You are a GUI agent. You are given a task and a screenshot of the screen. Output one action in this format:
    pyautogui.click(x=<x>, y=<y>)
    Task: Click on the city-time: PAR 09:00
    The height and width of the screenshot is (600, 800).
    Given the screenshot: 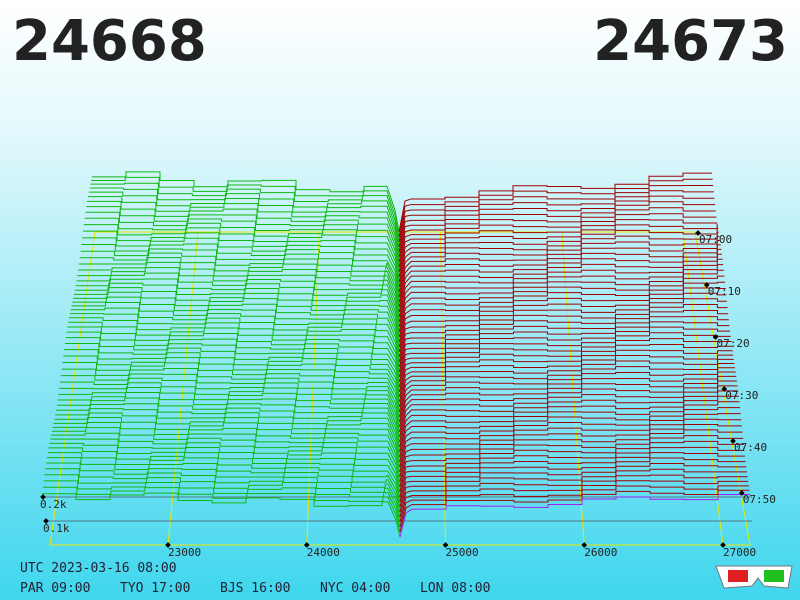 What is the action you would take?
    pyautogui.click(x=55, y=588)
    